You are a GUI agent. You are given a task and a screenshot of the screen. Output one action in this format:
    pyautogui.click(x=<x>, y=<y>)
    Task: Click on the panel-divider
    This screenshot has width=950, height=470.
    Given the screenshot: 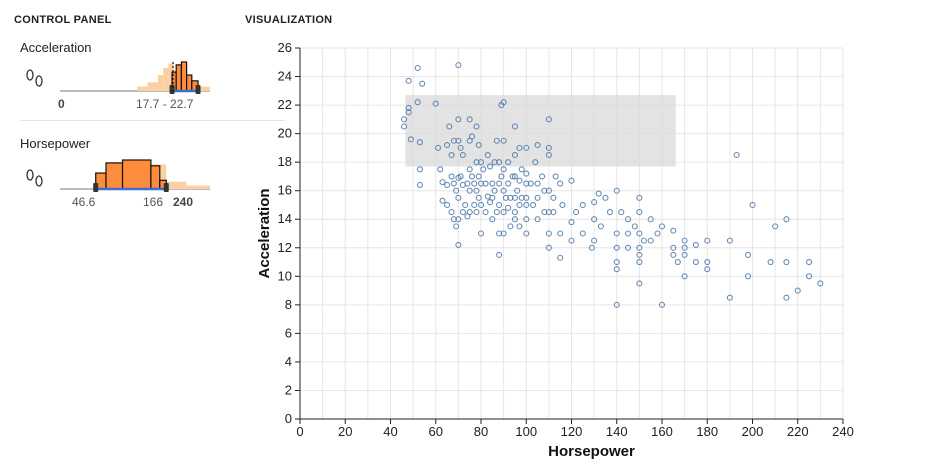 What is the action you would take?
    pyautogui.click(x=152, y=120)
    